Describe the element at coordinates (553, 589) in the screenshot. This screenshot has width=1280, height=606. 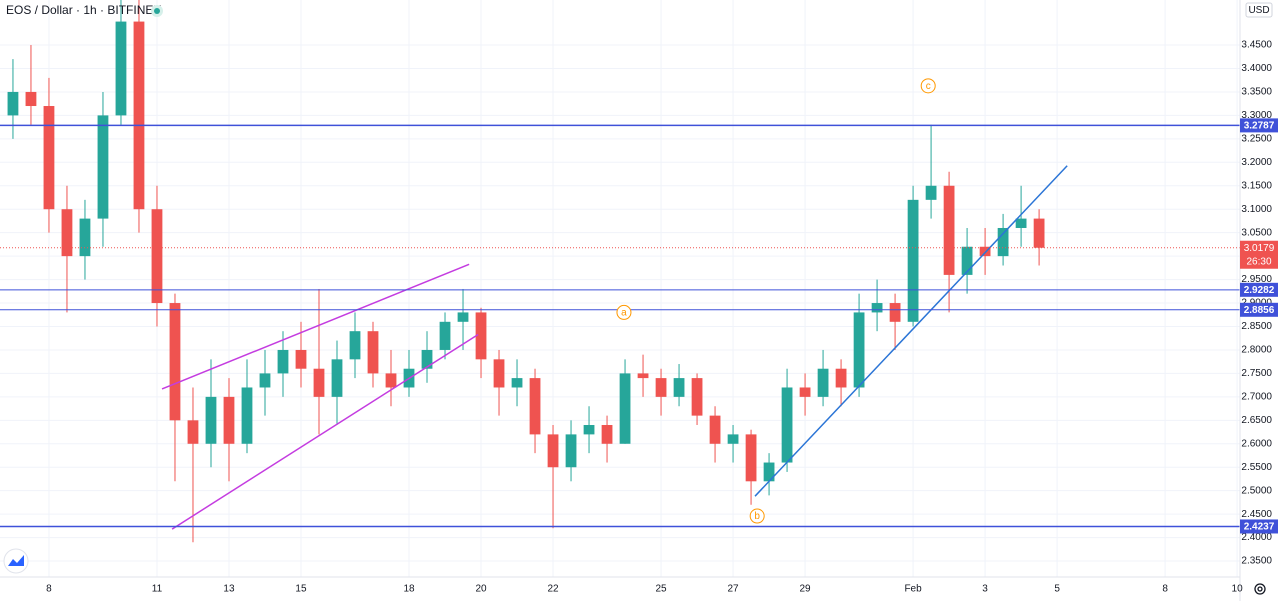
I see `x-tick-label: 22` at that location.